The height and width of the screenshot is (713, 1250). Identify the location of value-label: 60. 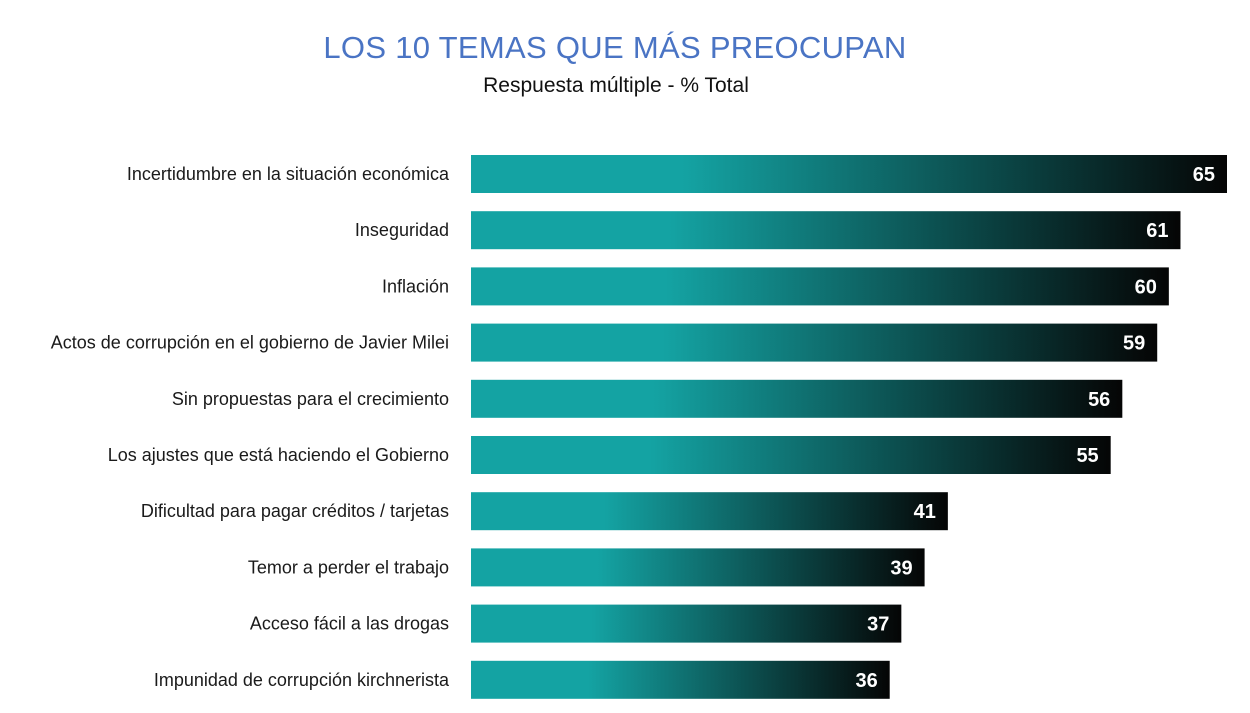
(1146, 287).